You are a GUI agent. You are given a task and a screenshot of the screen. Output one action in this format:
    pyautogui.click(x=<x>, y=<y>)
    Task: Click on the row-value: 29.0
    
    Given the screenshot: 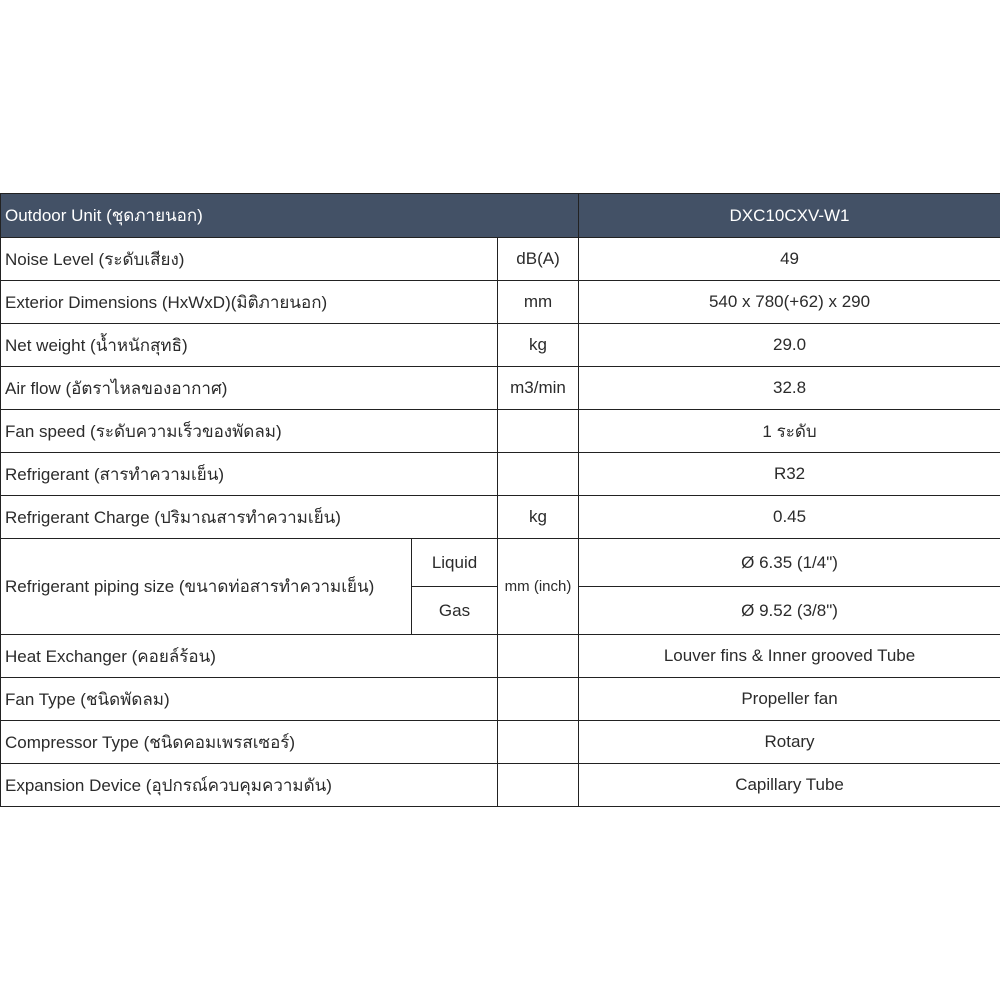 What is the action you would take?
    pyautogui.click(x=789, y=345)
    